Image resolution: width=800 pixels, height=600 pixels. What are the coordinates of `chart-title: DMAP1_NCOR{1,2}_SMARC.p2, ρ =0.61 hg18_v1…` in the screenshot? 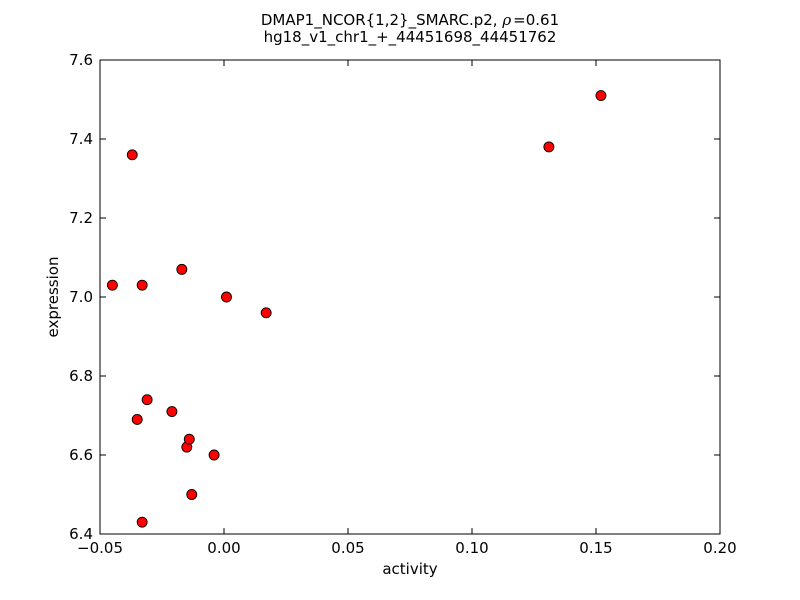 It's located at (410, 29).